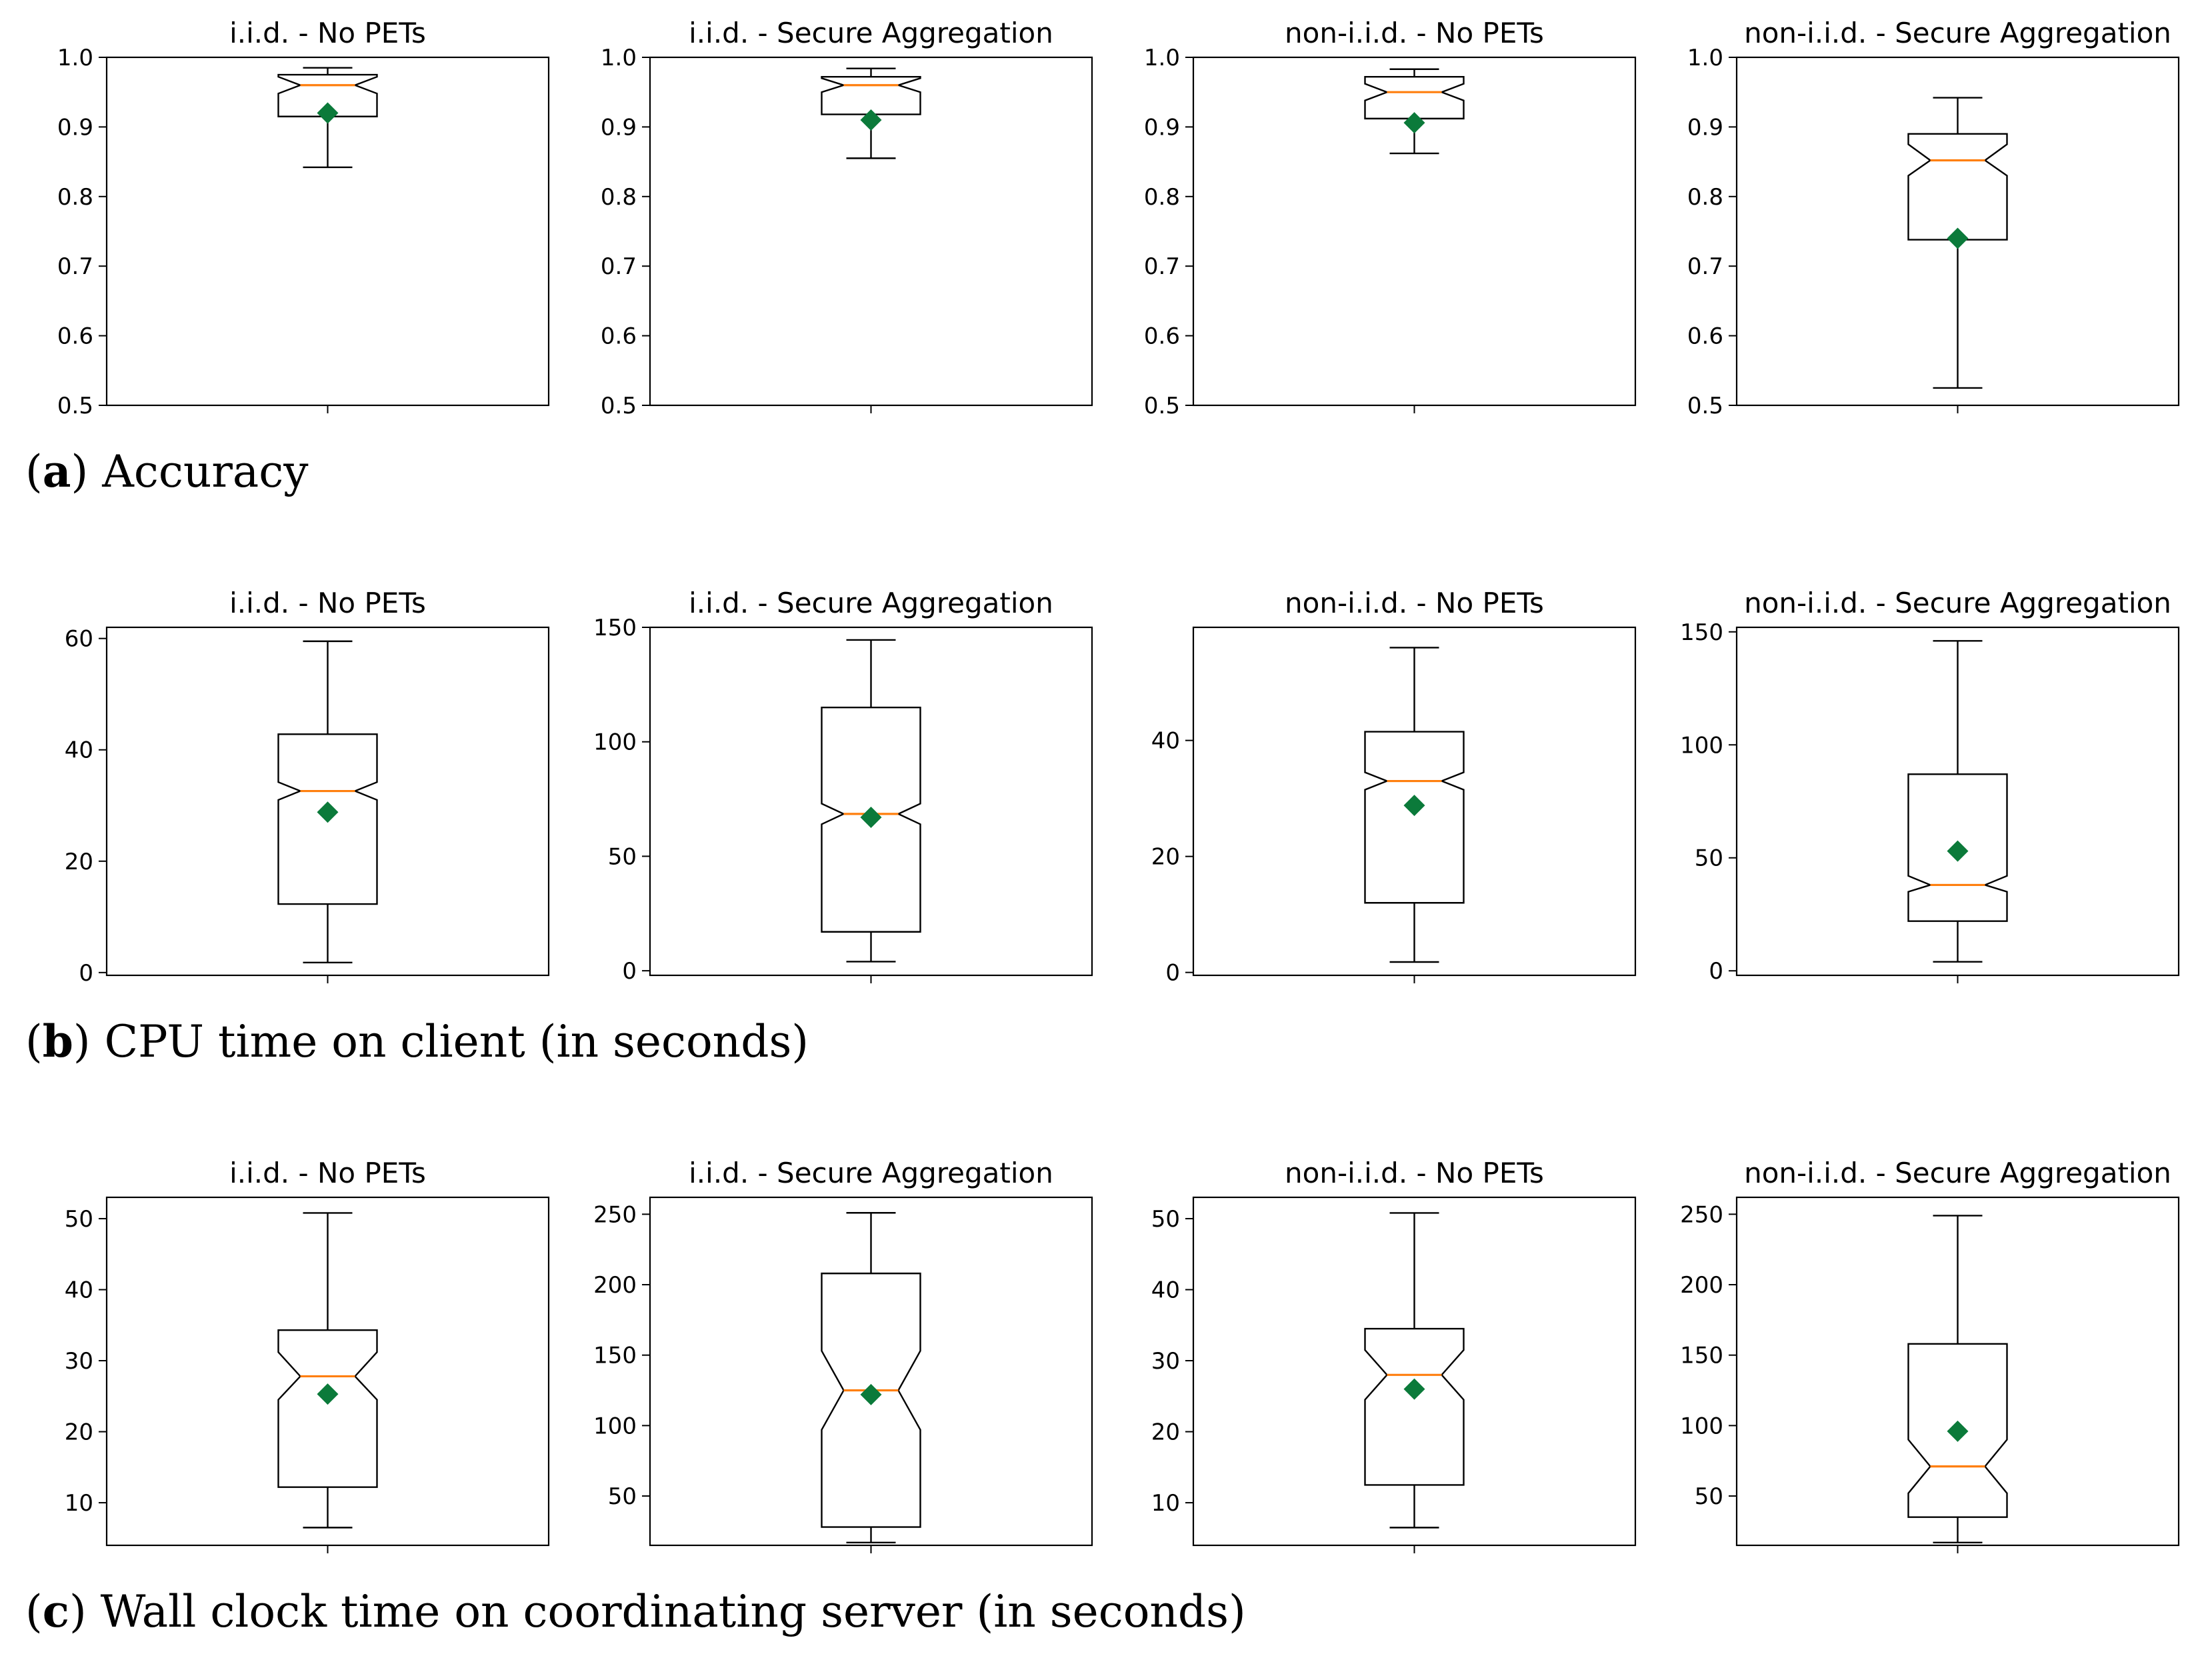 The image size is (2212, 1654). Describe the element at coordinates (871, 603) in the screenshot. I see `panel-b-2-title: i.i.d. - Secure Aggregation` at that location.